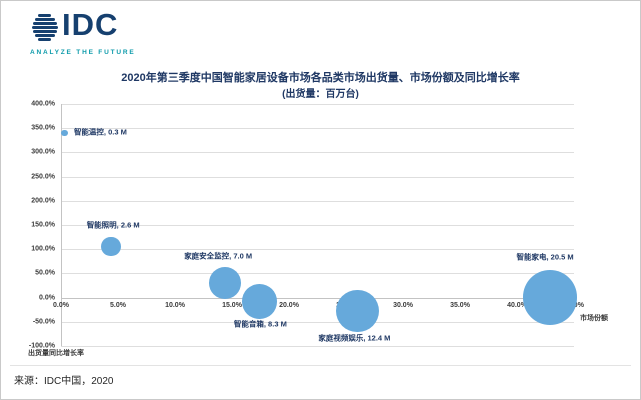 Image resolution: width=641 pixels, height=400 pixels. What do you see at coordinates (61, 225) in the screenshot?
I see `y-axis-line` at bounding box center [61, 225].